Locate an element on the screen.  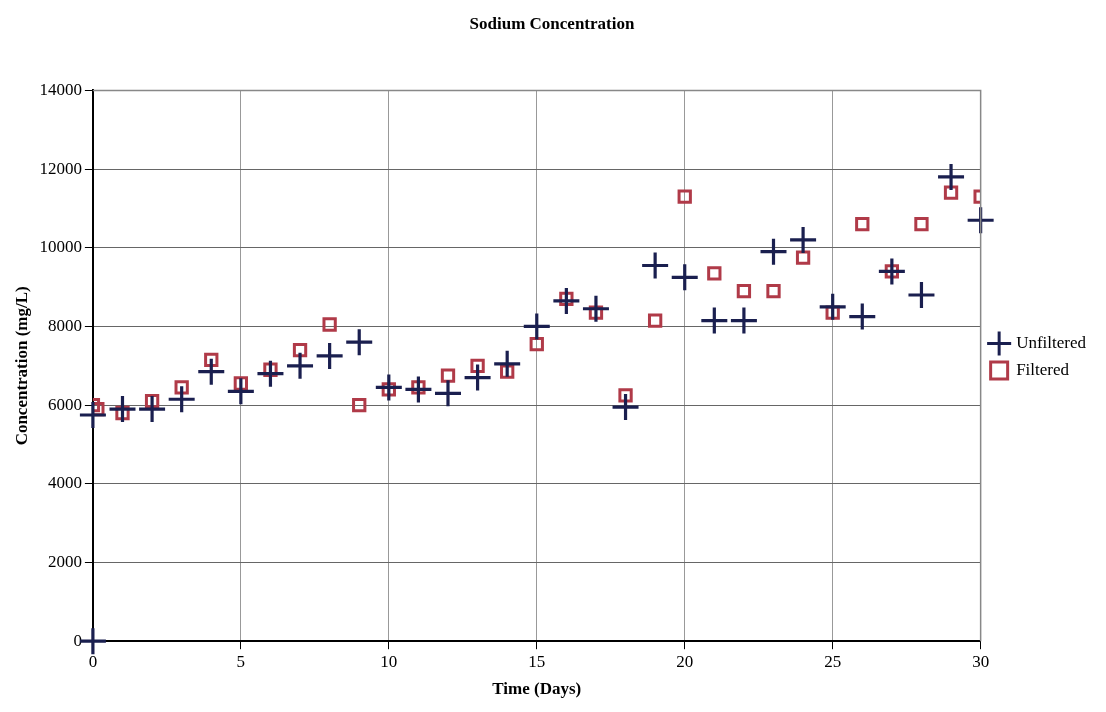
y-tick-label: 6000 is located at coordinates (64, 404).